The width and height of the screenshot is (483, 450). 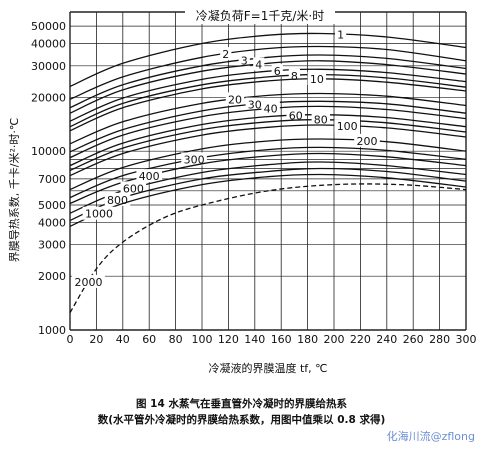 What do you see at coordinates (48, 151) in the screenshot?
I see `y-tick-label: 10000` at bounding box center [48, 151].